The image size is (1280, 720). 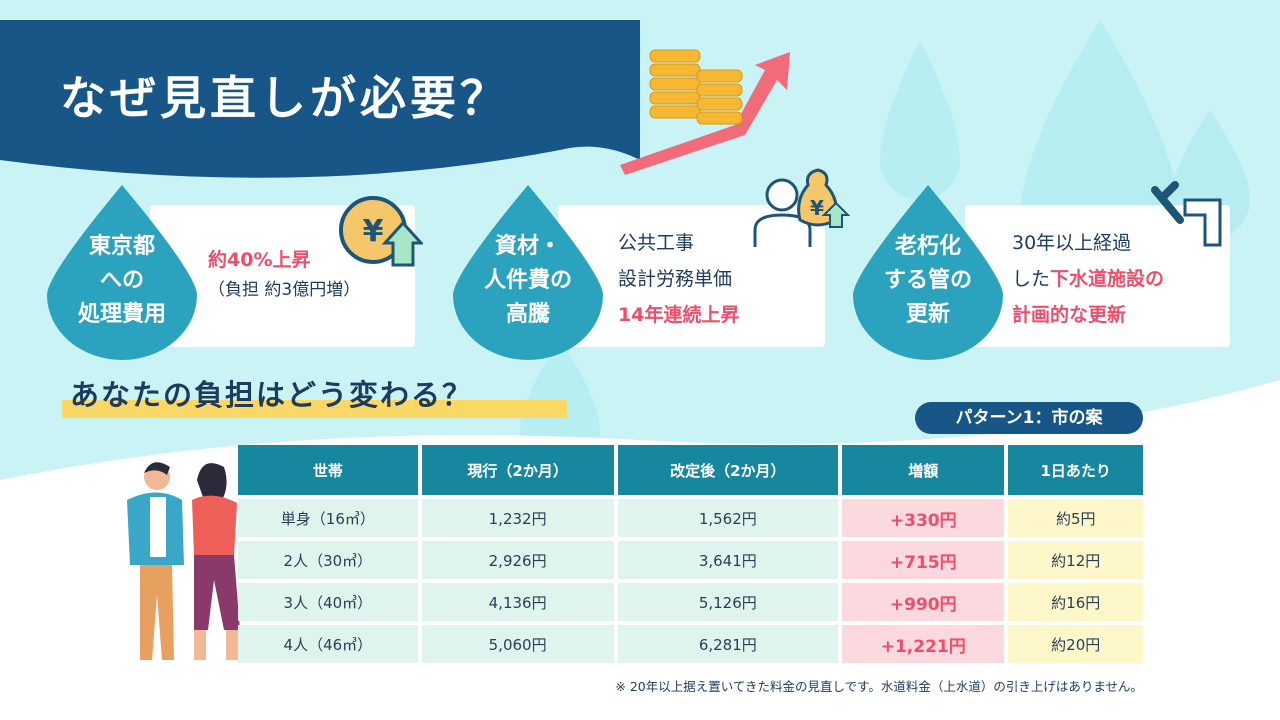 I want to click on table-cell: 3,641円, so click(x=728, y=560).